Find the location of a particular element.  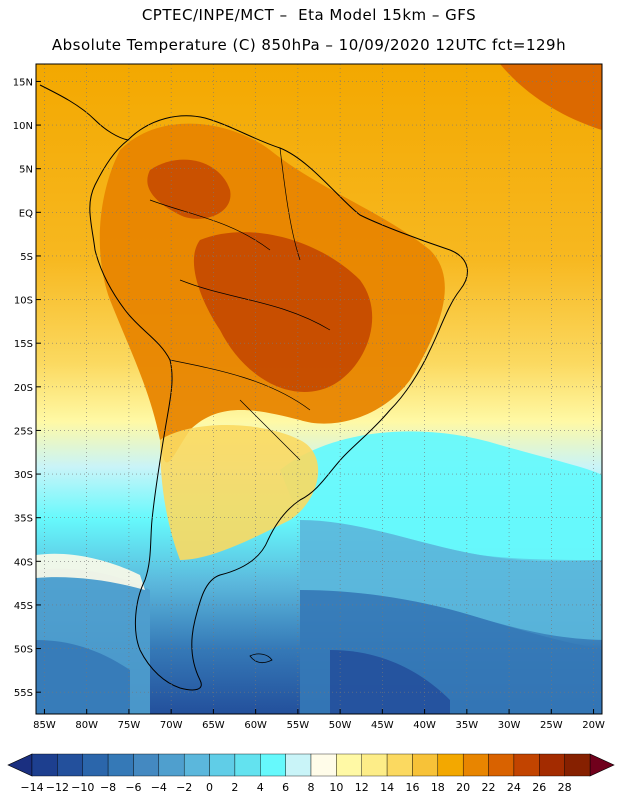

colorbar-low-arrow is located at coordinates (20, 765).